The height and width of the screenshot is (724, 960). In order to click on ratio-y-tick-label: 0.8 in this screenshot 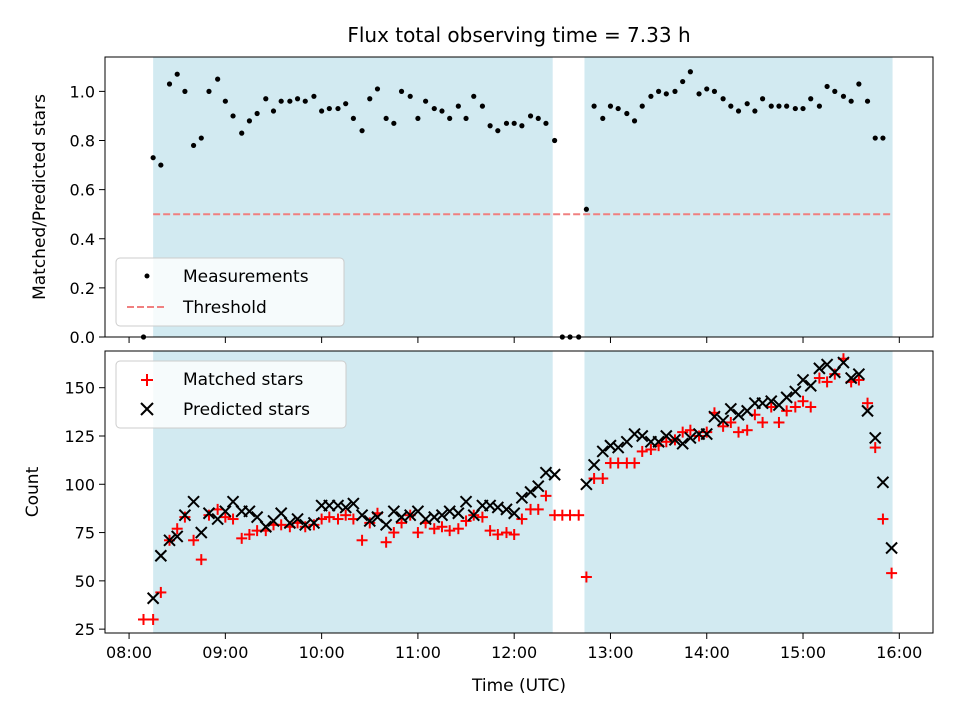, I will do `click(82, 141)`.